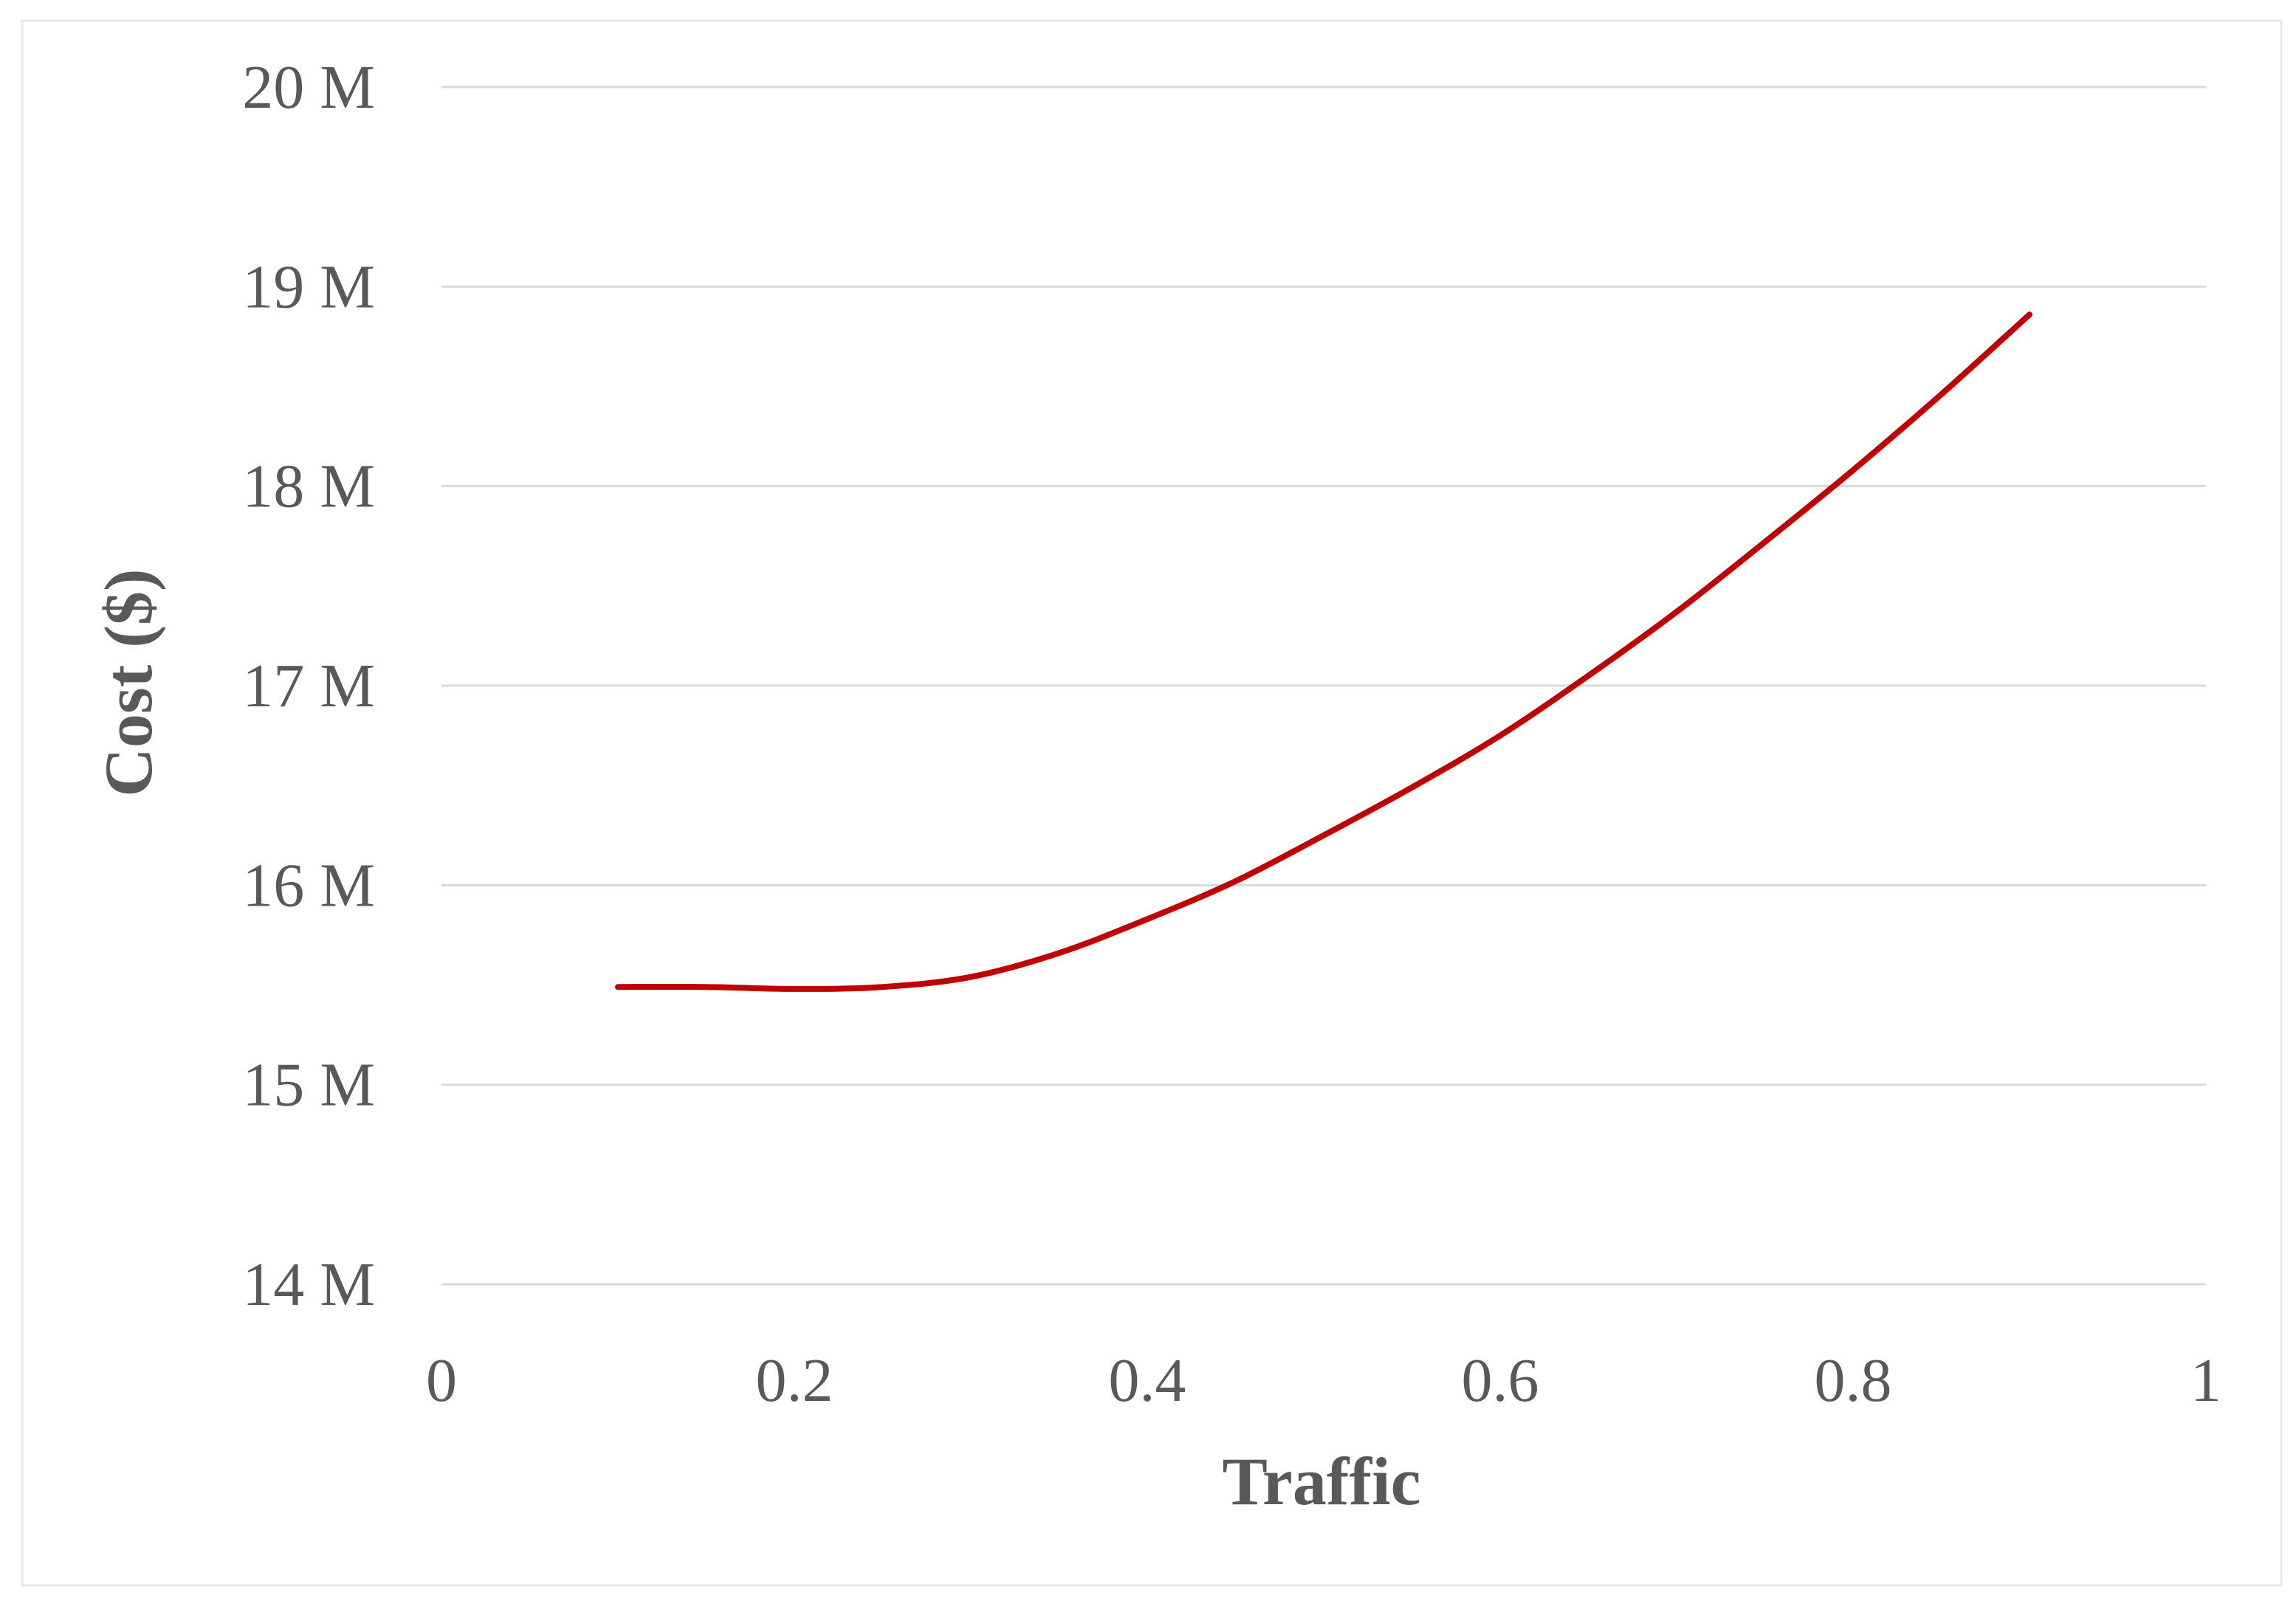 The height and width of the screenshot is (1609, 2296). Describe the element at coordinates (1148, 1381) in the screenshot. I see `x-tick-label: 0.4` at that location.